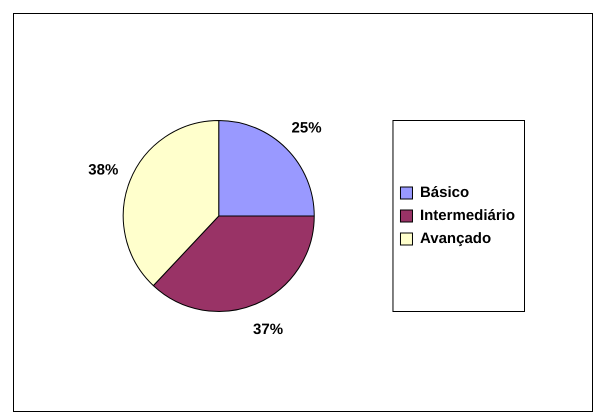 The height and width of the screenshot is (412, 593). Describe the element at coordinates (103, 169) in the screenshot. I see `data-label: 38%` at that location.